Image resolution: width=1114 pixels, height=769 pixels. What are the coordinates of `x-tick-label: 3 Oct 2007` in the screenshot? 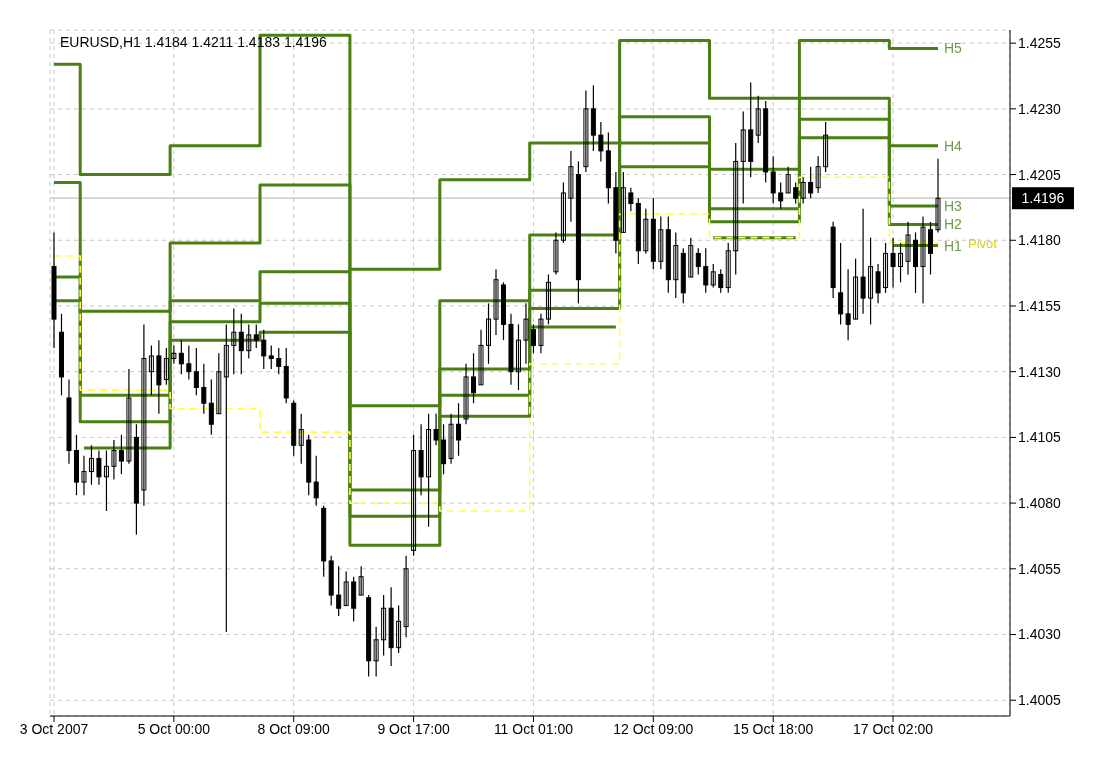 It's located at (54, 728).